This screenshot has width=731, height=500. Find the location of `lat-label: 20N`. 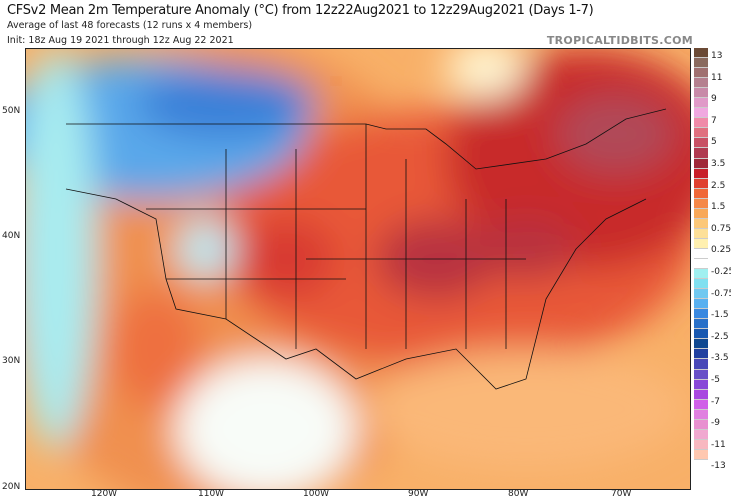

lat-label: 20N is located at coordinates (11, 487).